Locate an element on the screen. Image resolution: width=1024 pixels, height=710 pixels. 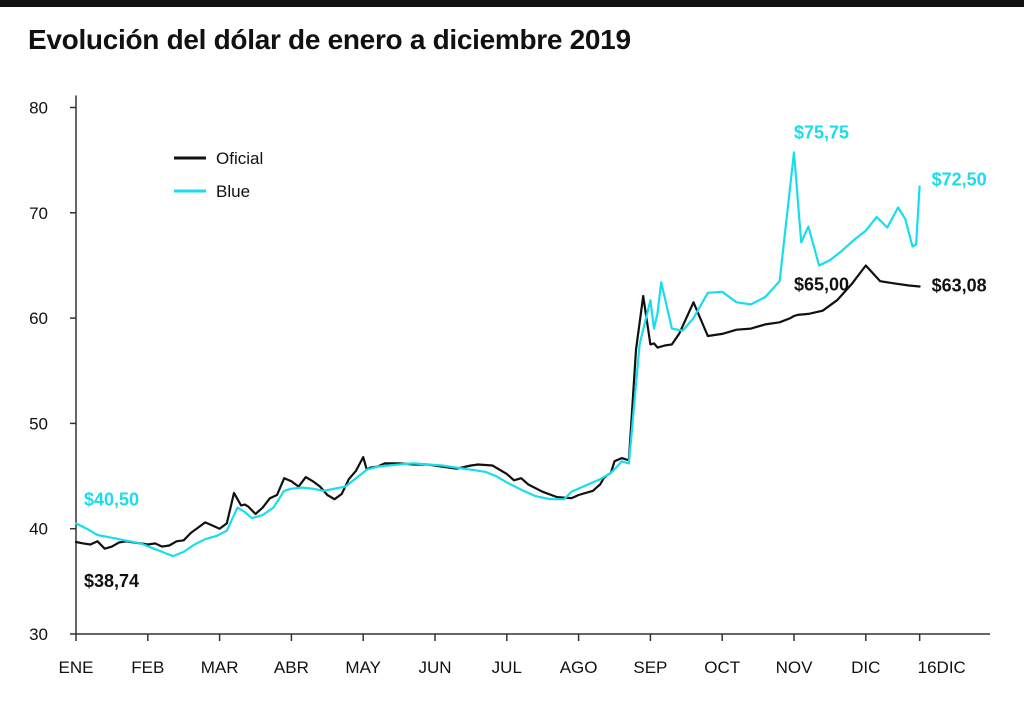
y-tick-label: 80 is located at coordinates (38, 108).